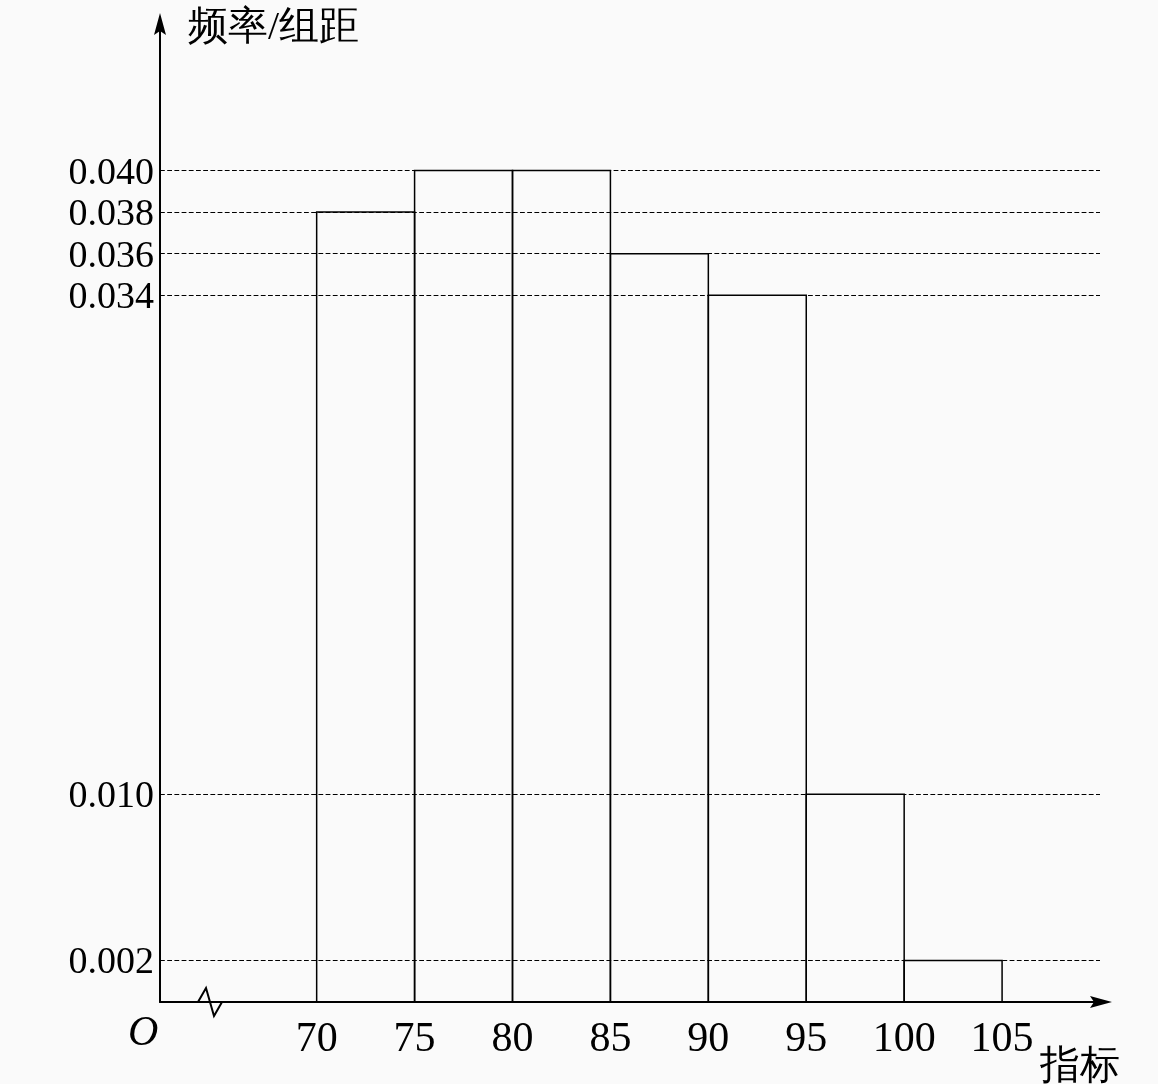  What do you see at coordinates (316, 1037) in the screenshot?
I see `x-tick-label: 70` at bounding box center [316, 1037].